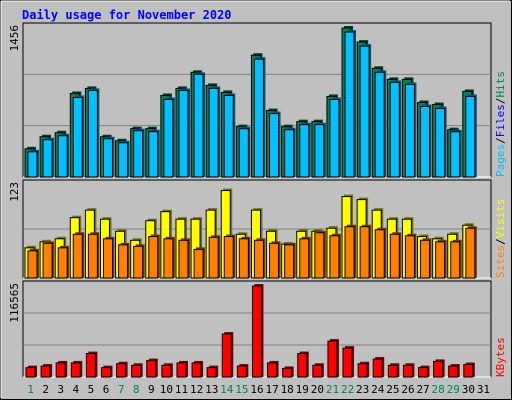 The width and height of the screenshot is (512, 404). I want to click on x-tick-label-4: 4, so click(76, 389).